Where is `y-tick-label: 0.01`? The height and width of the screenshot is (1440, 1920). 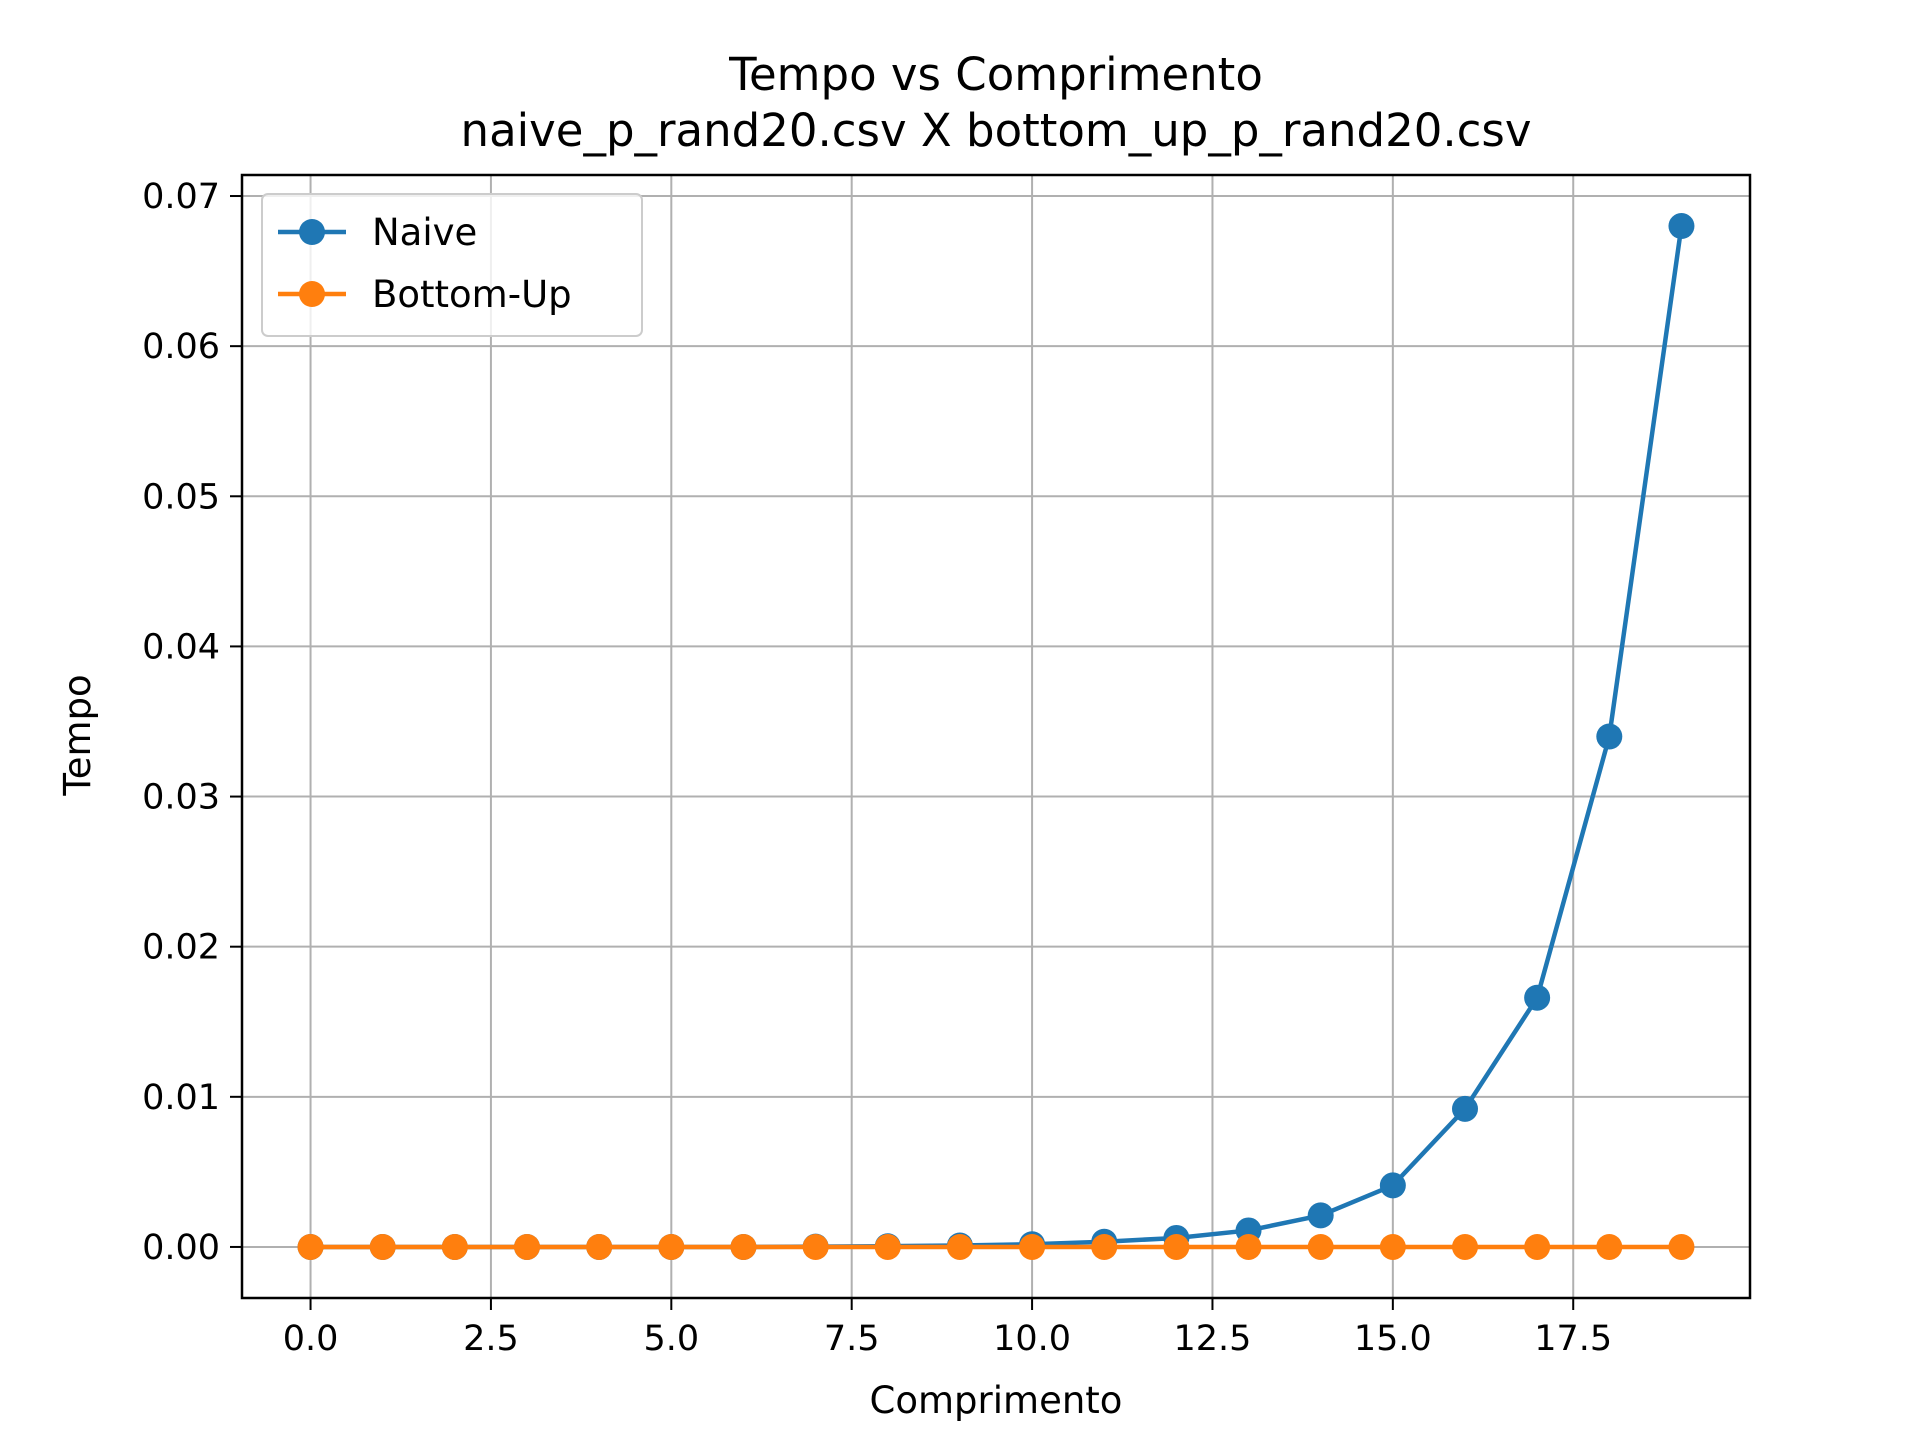
y-tick-label: 0.01 is located at coordinates (181, 1098).